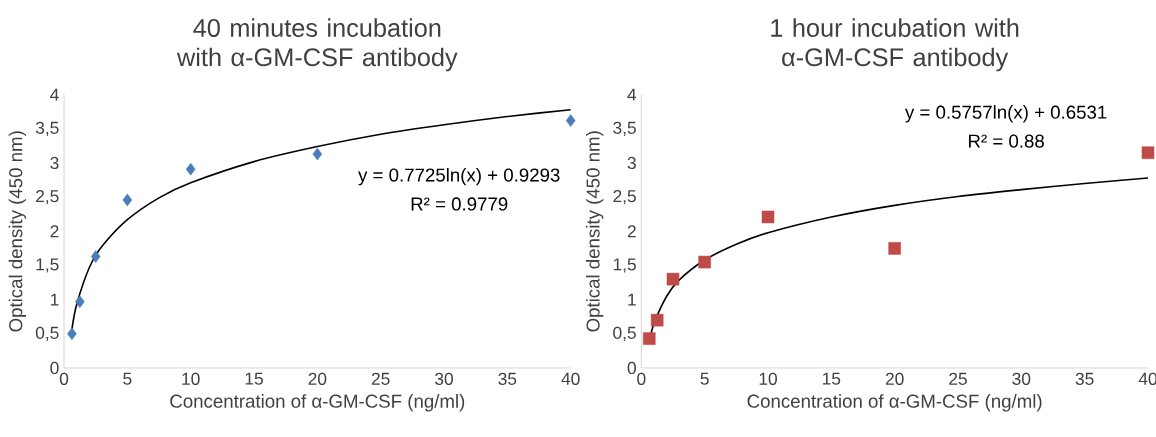  I want to click on annotation: y = 0.5757ln(x) + 0.6531, so click(1006, 113).